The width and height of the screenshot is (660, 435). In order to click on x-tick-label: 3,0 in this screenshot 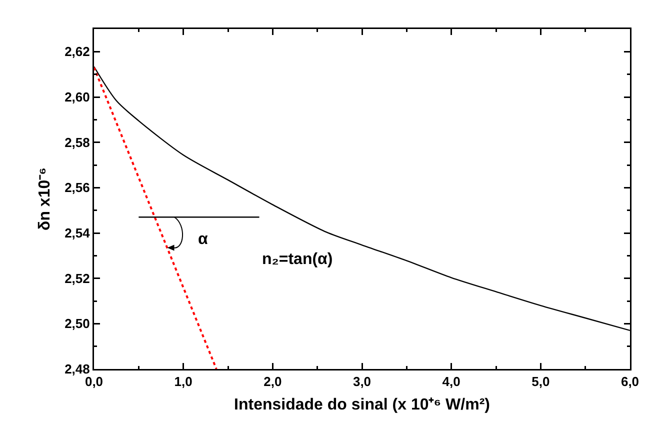, I will do `click(362, 382)`.